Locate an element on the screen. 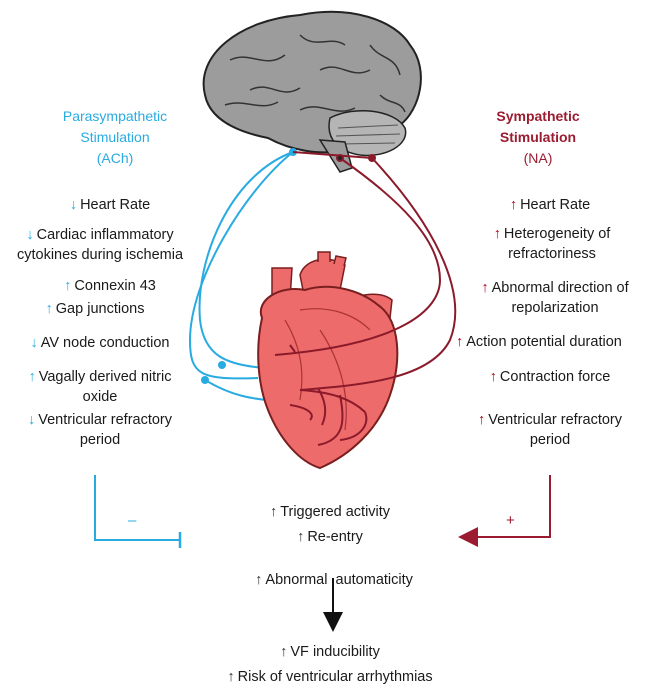 This screenshot has width=652, height=700. symp-item-heart-rate: Heart Rate is located at coordinates (550, 205).